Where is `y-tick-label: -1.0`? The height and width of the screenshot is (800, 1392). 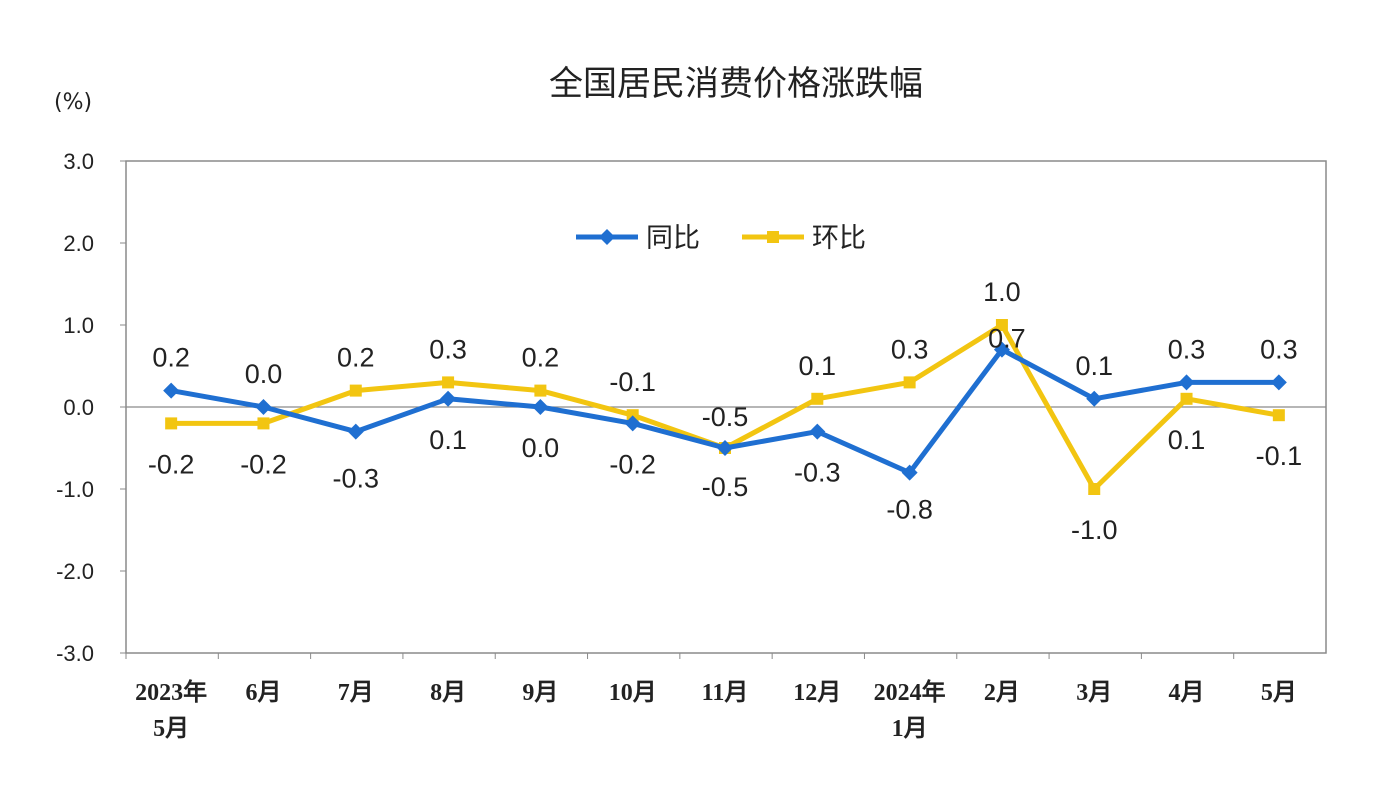 y-tick-label: -1.0 is located at coordinates (75, 489).